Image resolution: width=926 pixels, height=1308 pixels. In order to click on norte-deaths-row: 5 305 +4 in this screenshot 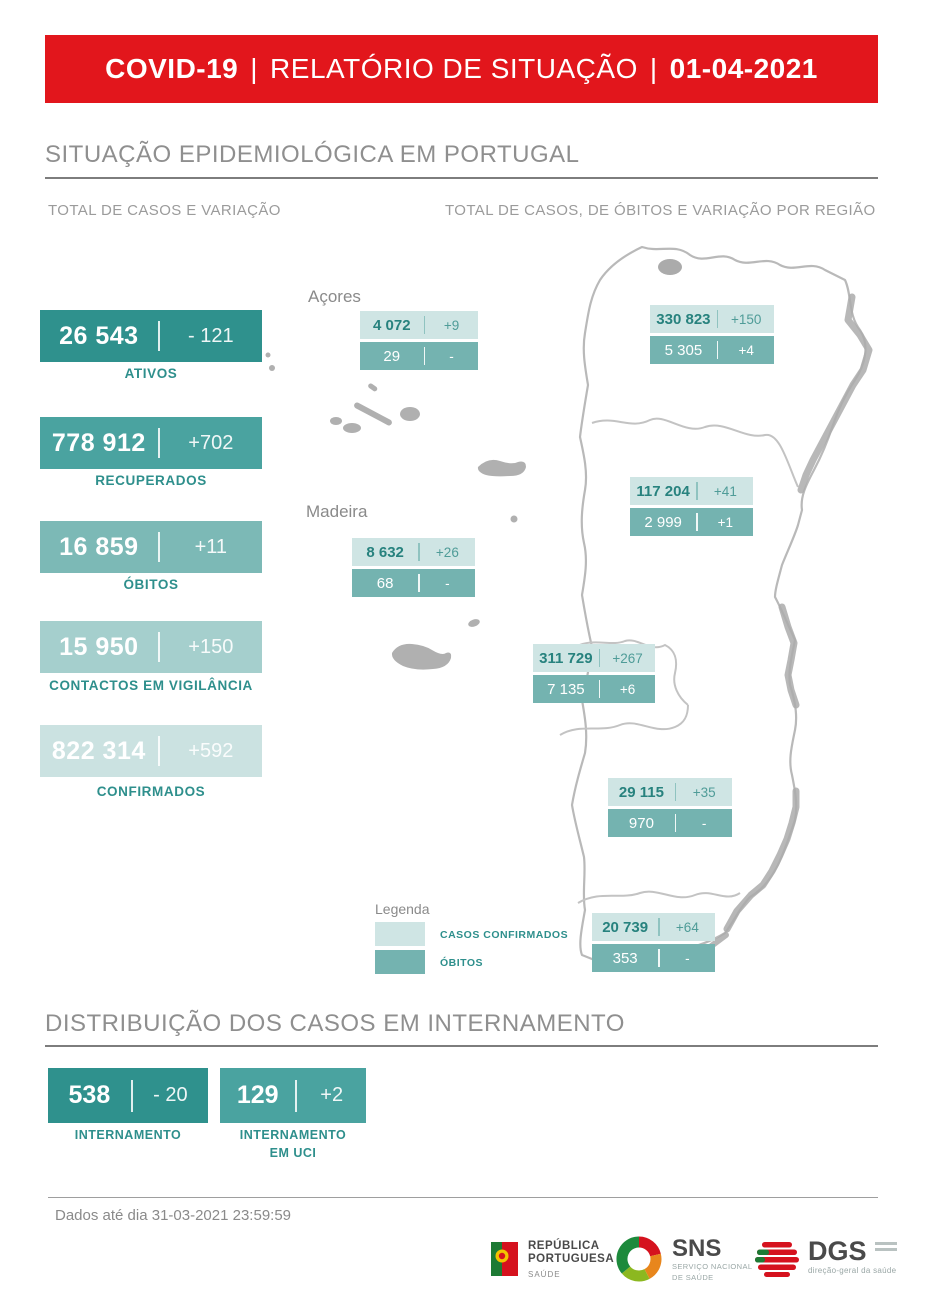, I will do `click(712, 350)`.